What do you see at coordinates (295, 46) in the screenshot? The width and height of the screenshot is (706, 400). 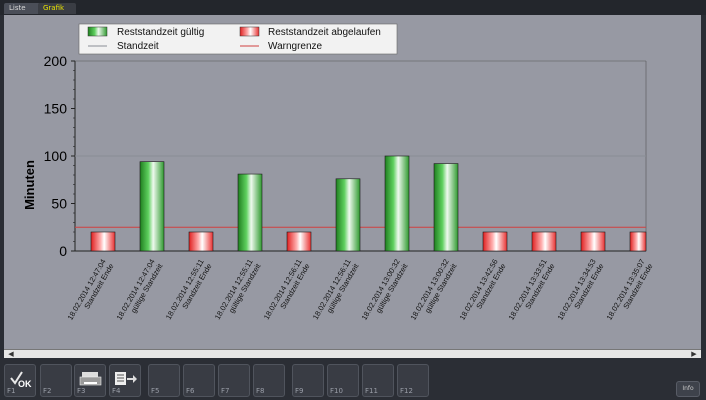 I see `legend-label-warn: Warngrenze` at bounding box center [295, 46].